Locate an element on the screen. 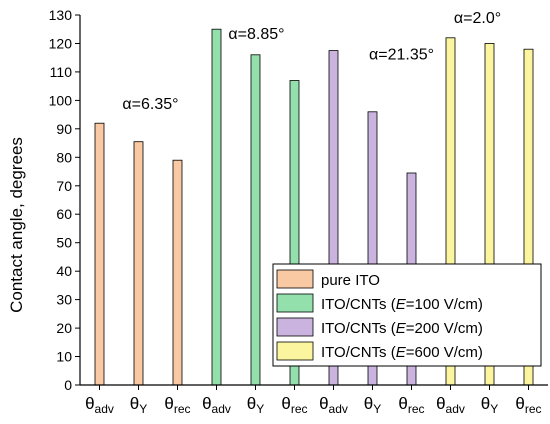 Image resolution: width=550 pixels, height=424 pixels. legend-frame is located at coordinates (407, 315).